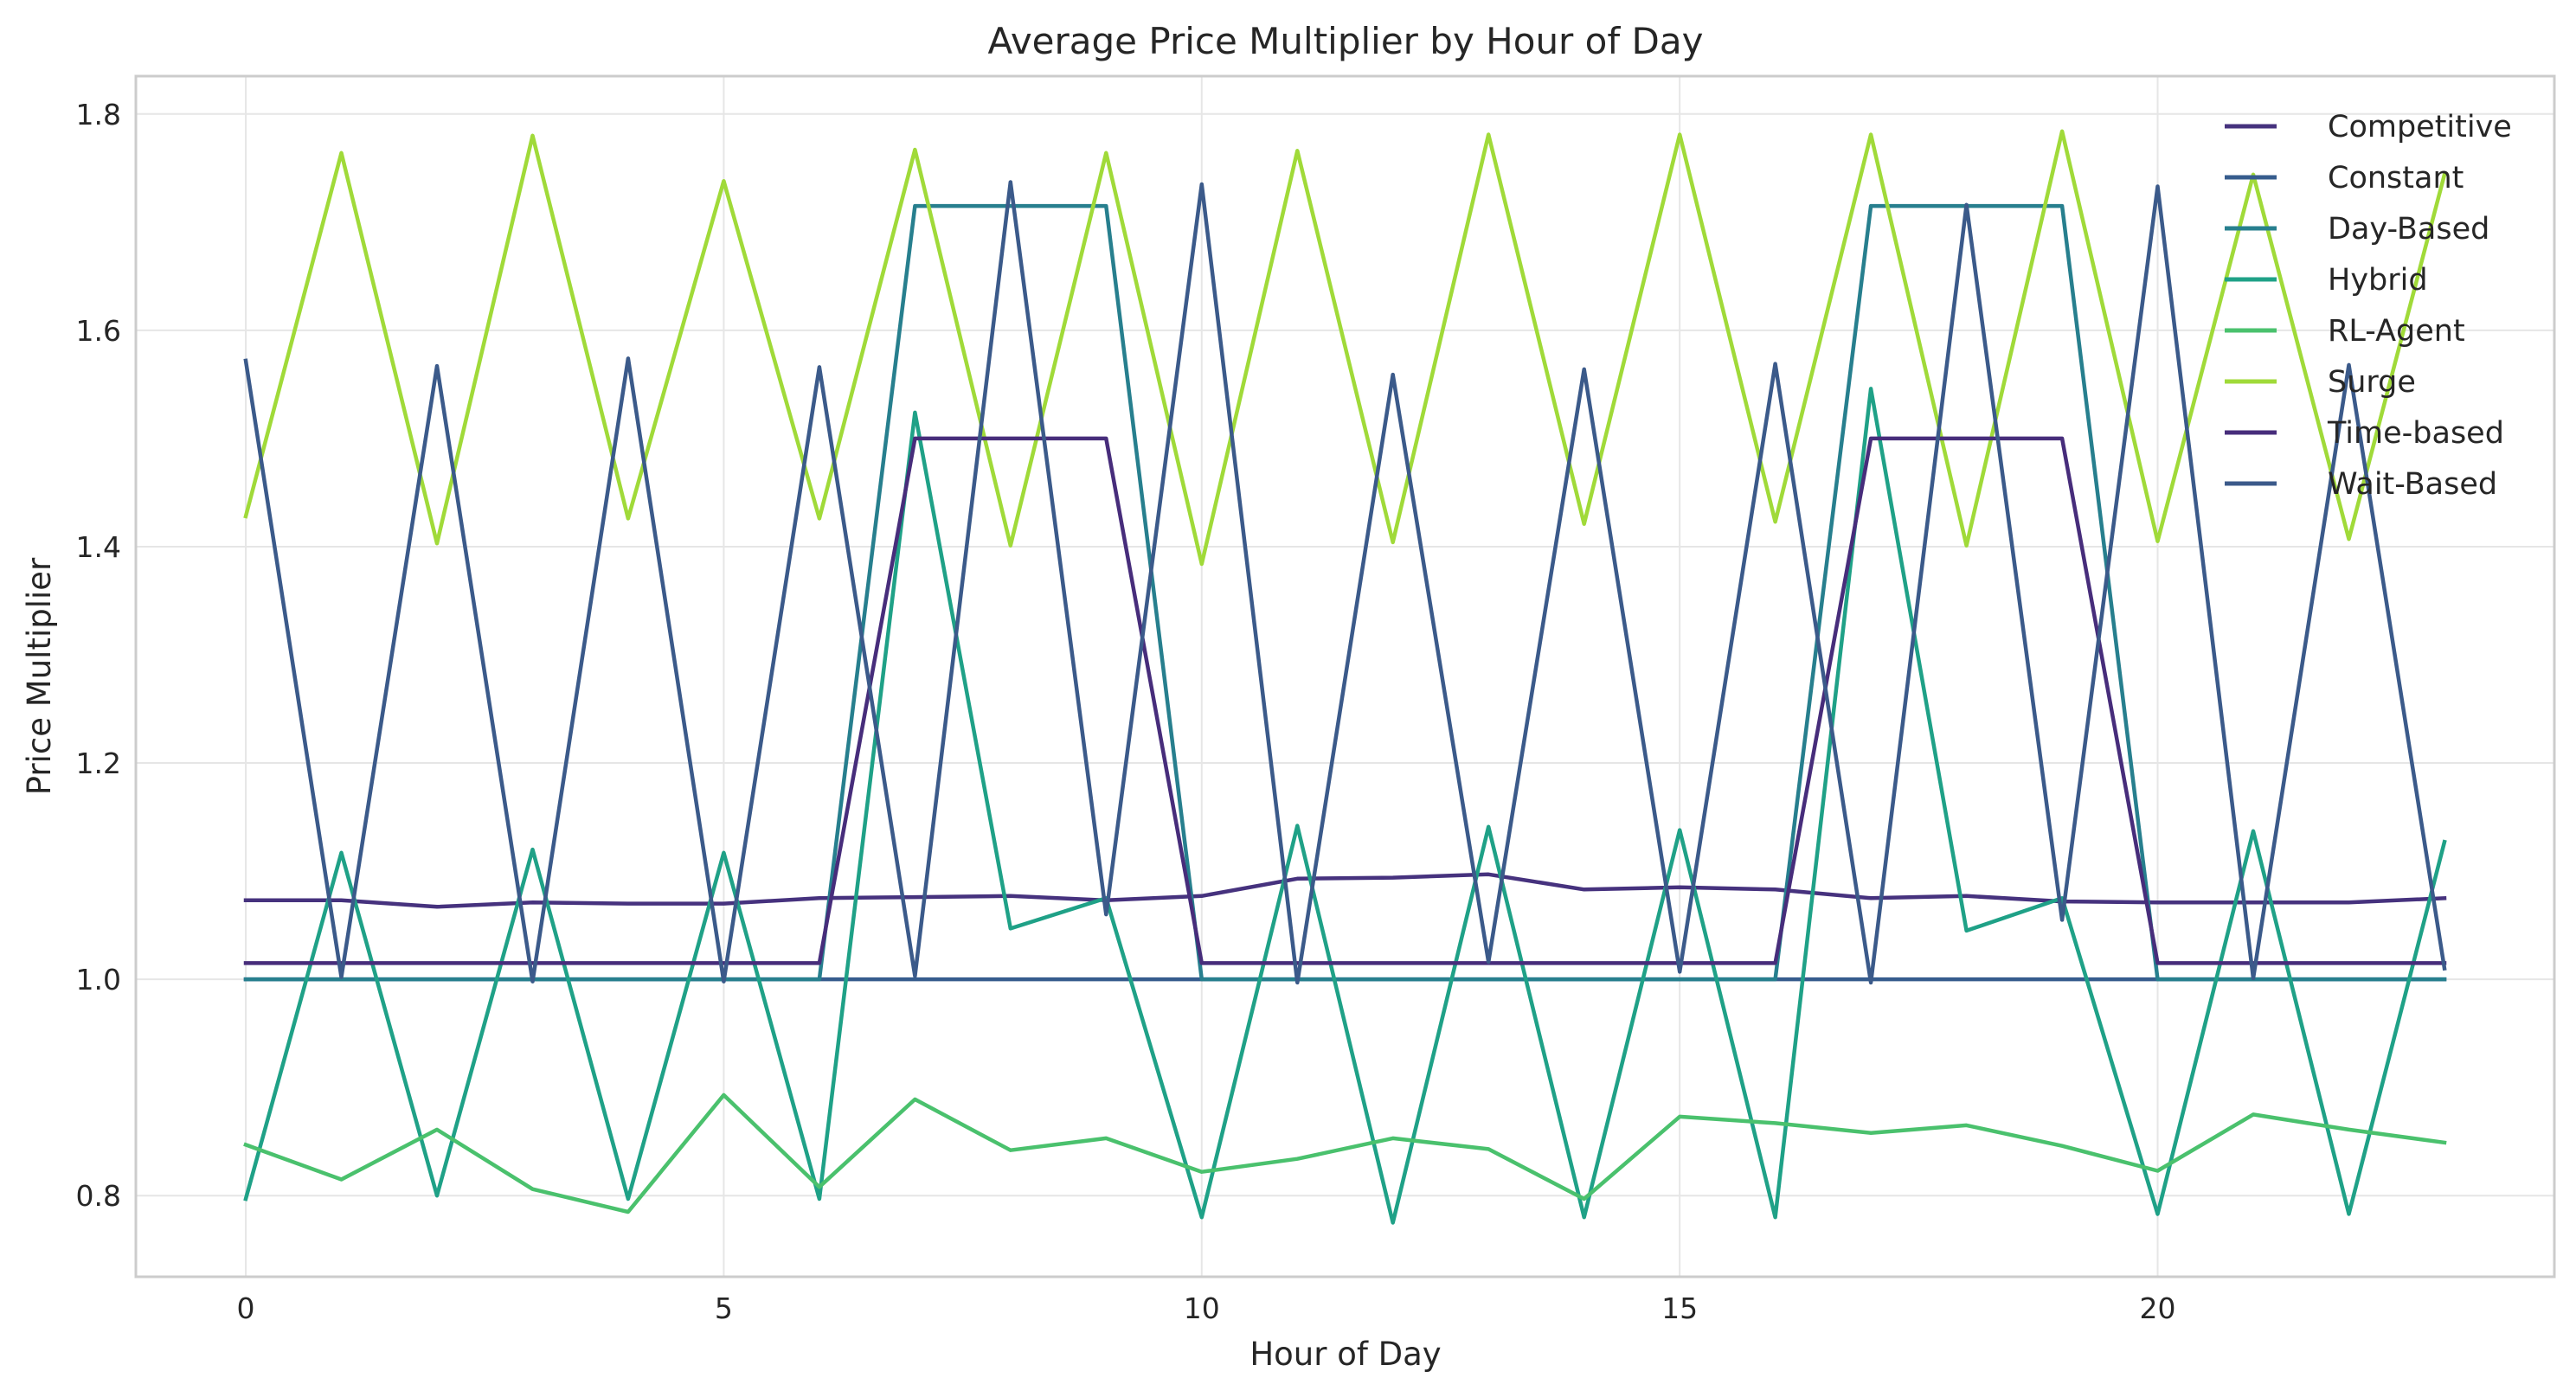 The height and width of the screenshot is (1397, 2576). Describe the element at coordinates (2372, 382) in the screenshot. I see `legend-label-surge: Surge` at that location.